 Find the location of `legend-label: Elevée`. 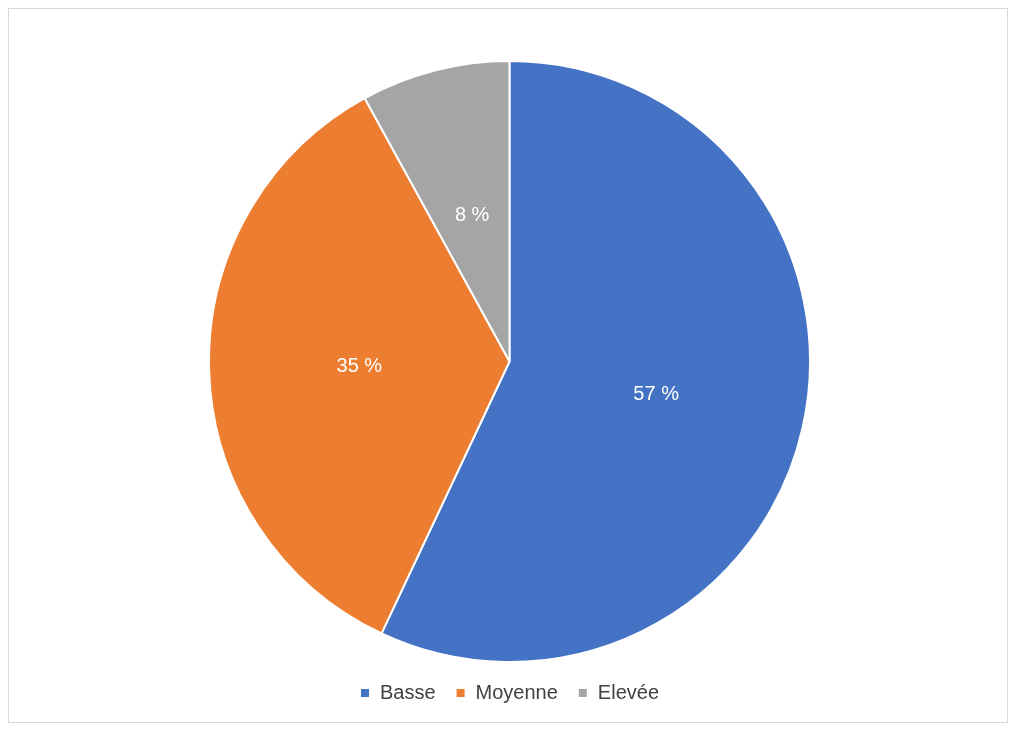

legend-label: Elevée is located at coordinates (628, 691).